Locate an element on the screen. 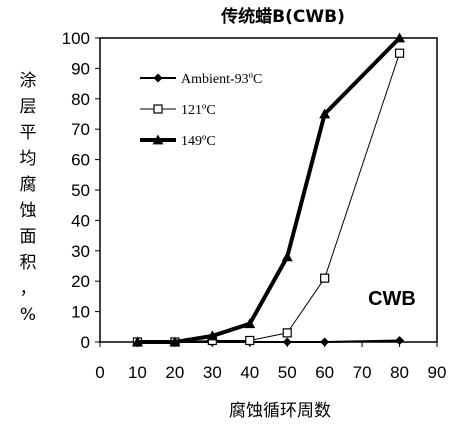 This screenshot has width=471, height=431. x-tick-label: 30 is located at coordinates (212, 372).